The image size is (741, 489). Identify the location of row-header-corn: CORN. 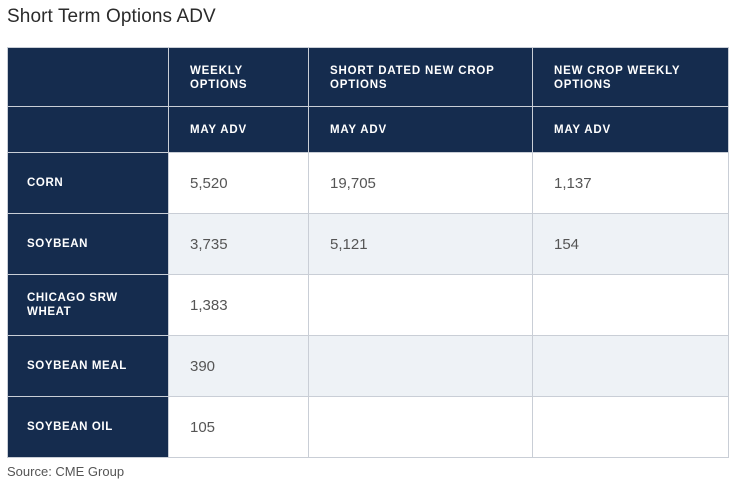
(88, 183).